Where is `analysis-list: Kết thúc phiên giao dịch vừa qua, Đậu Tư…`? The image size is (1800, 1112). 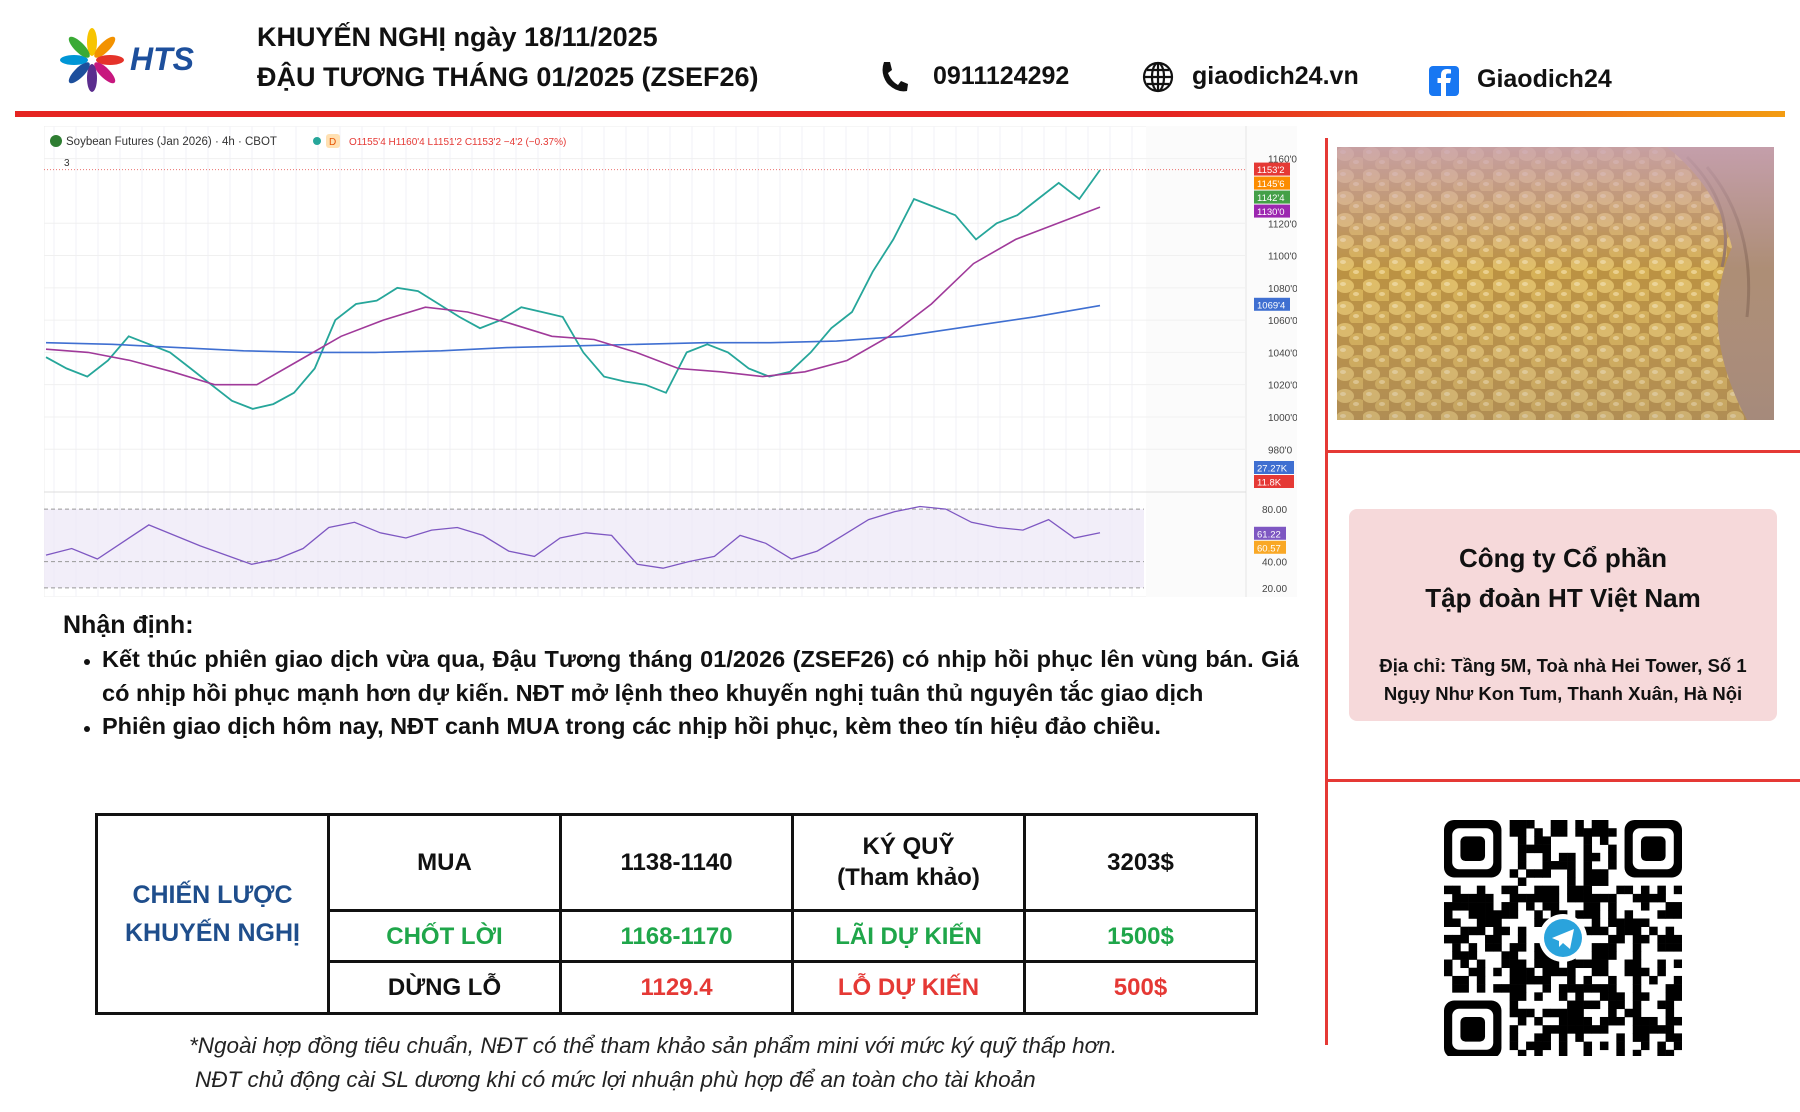
analysis-list: Kết thúc phiên giao dịch vừa qua, Đậu Tư… is located at coordinates (689, 693).